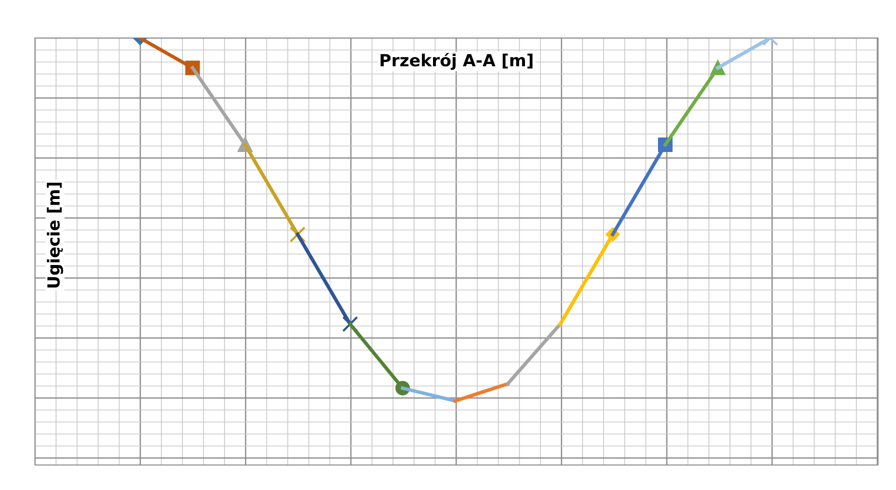 The width and height of the screenshot is (896, 490). What do you see at coordinates (456, 61) in the screenshot?
I see `text: Przekrój A-A [m]` at bounding box center [456, 61].